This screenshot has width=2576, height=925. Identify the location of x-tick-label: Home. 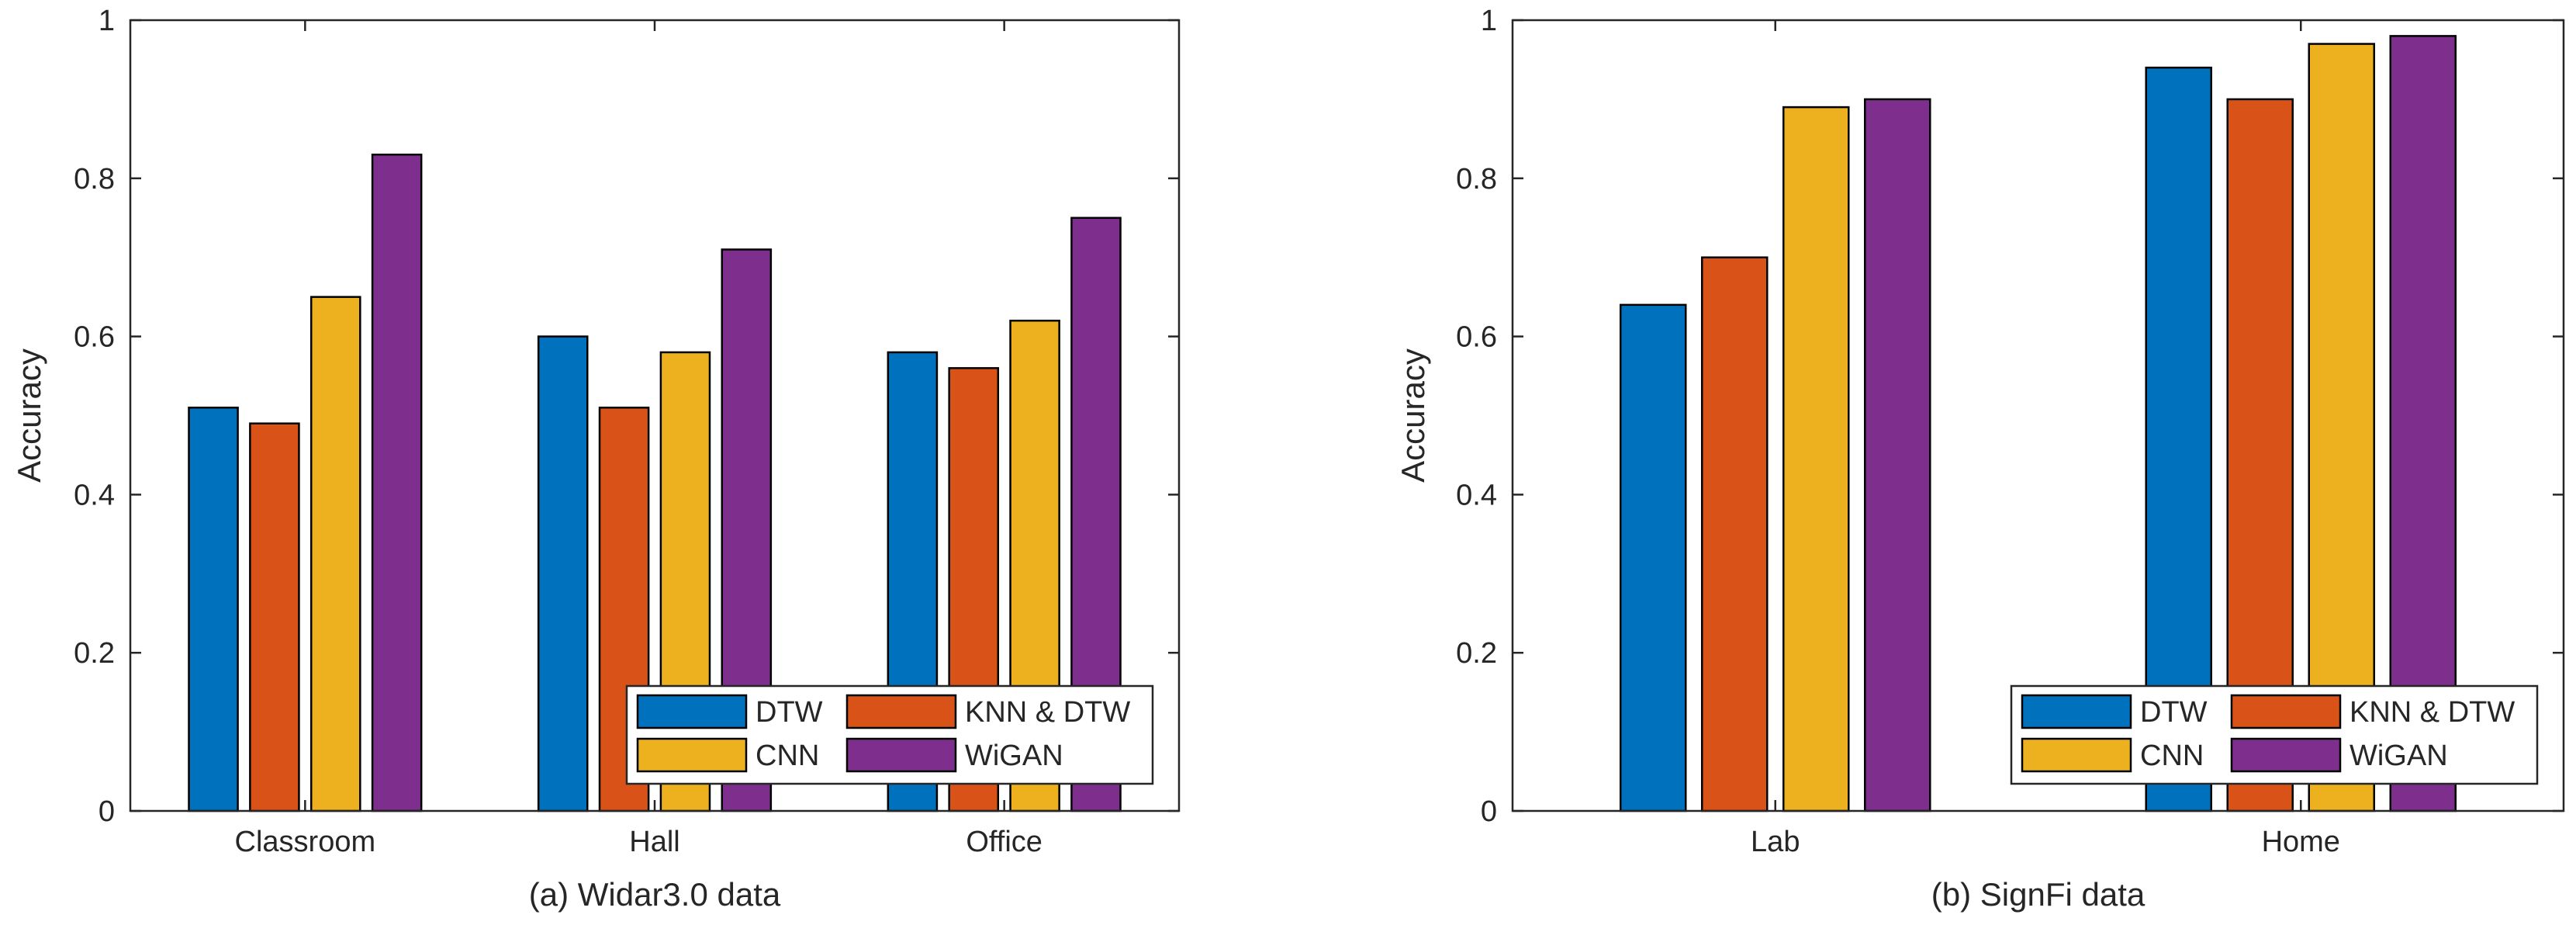
(2301, 842).